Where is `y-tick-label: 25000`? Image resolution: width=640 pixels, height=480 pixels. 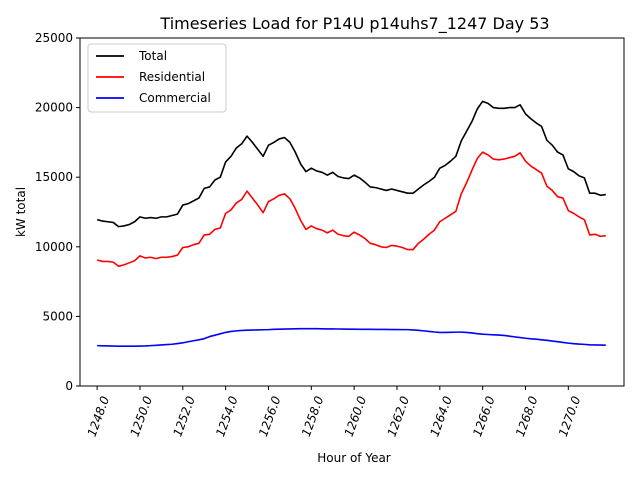 y-tick-label: 25000 is located at coordinates (54, 38).